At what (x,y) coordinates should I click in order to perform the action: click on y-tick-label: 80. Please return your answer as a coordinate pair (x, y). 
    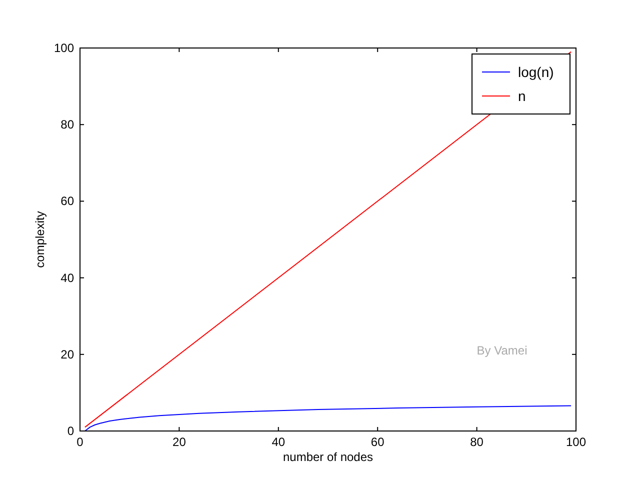
    Looking at the image, I should click on (67, 125).